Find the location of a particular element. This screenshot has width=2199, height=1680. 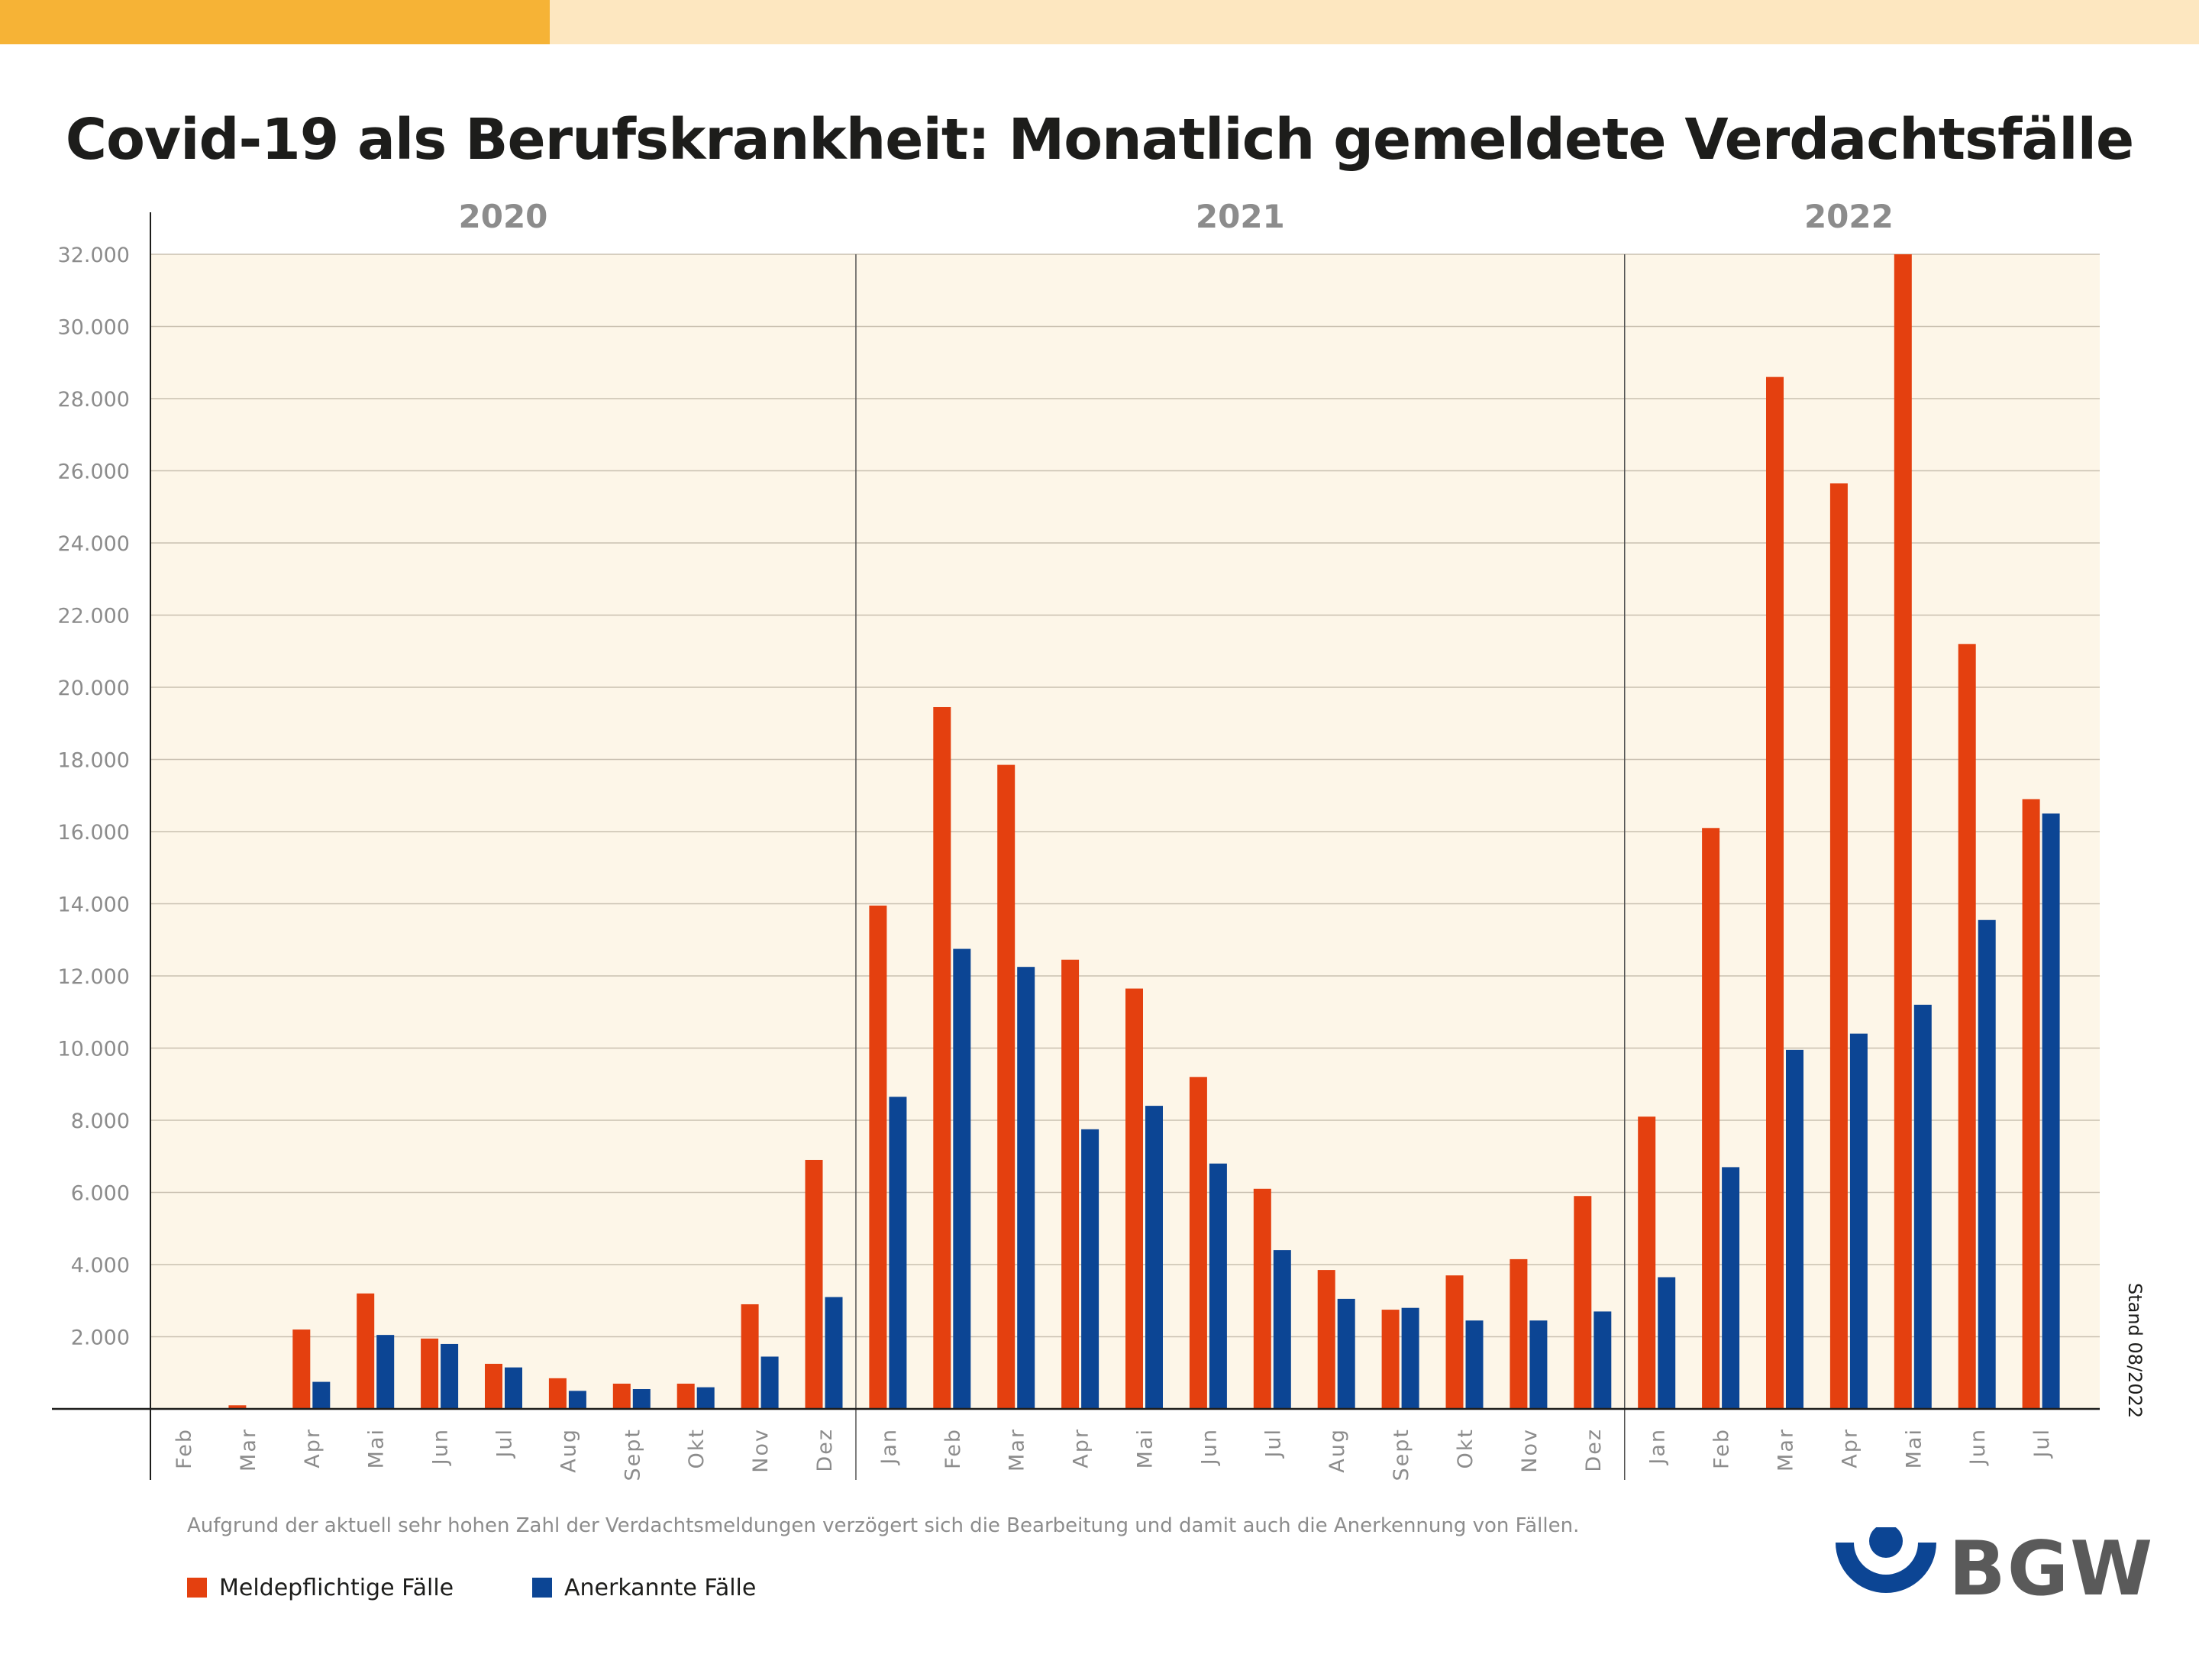

y-tick-label: 18.000 is located at coordinates (94, 761).